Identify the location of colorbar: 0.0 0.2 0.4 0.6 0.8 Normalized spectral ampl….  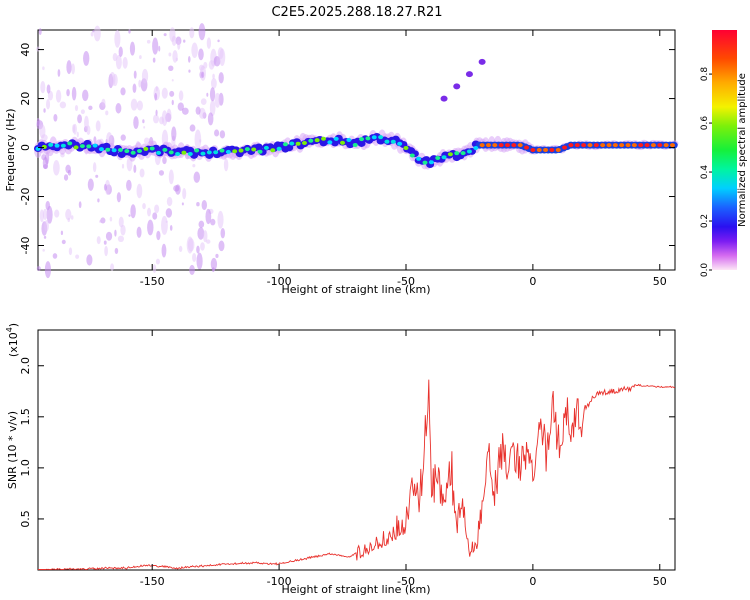
(724, 153).